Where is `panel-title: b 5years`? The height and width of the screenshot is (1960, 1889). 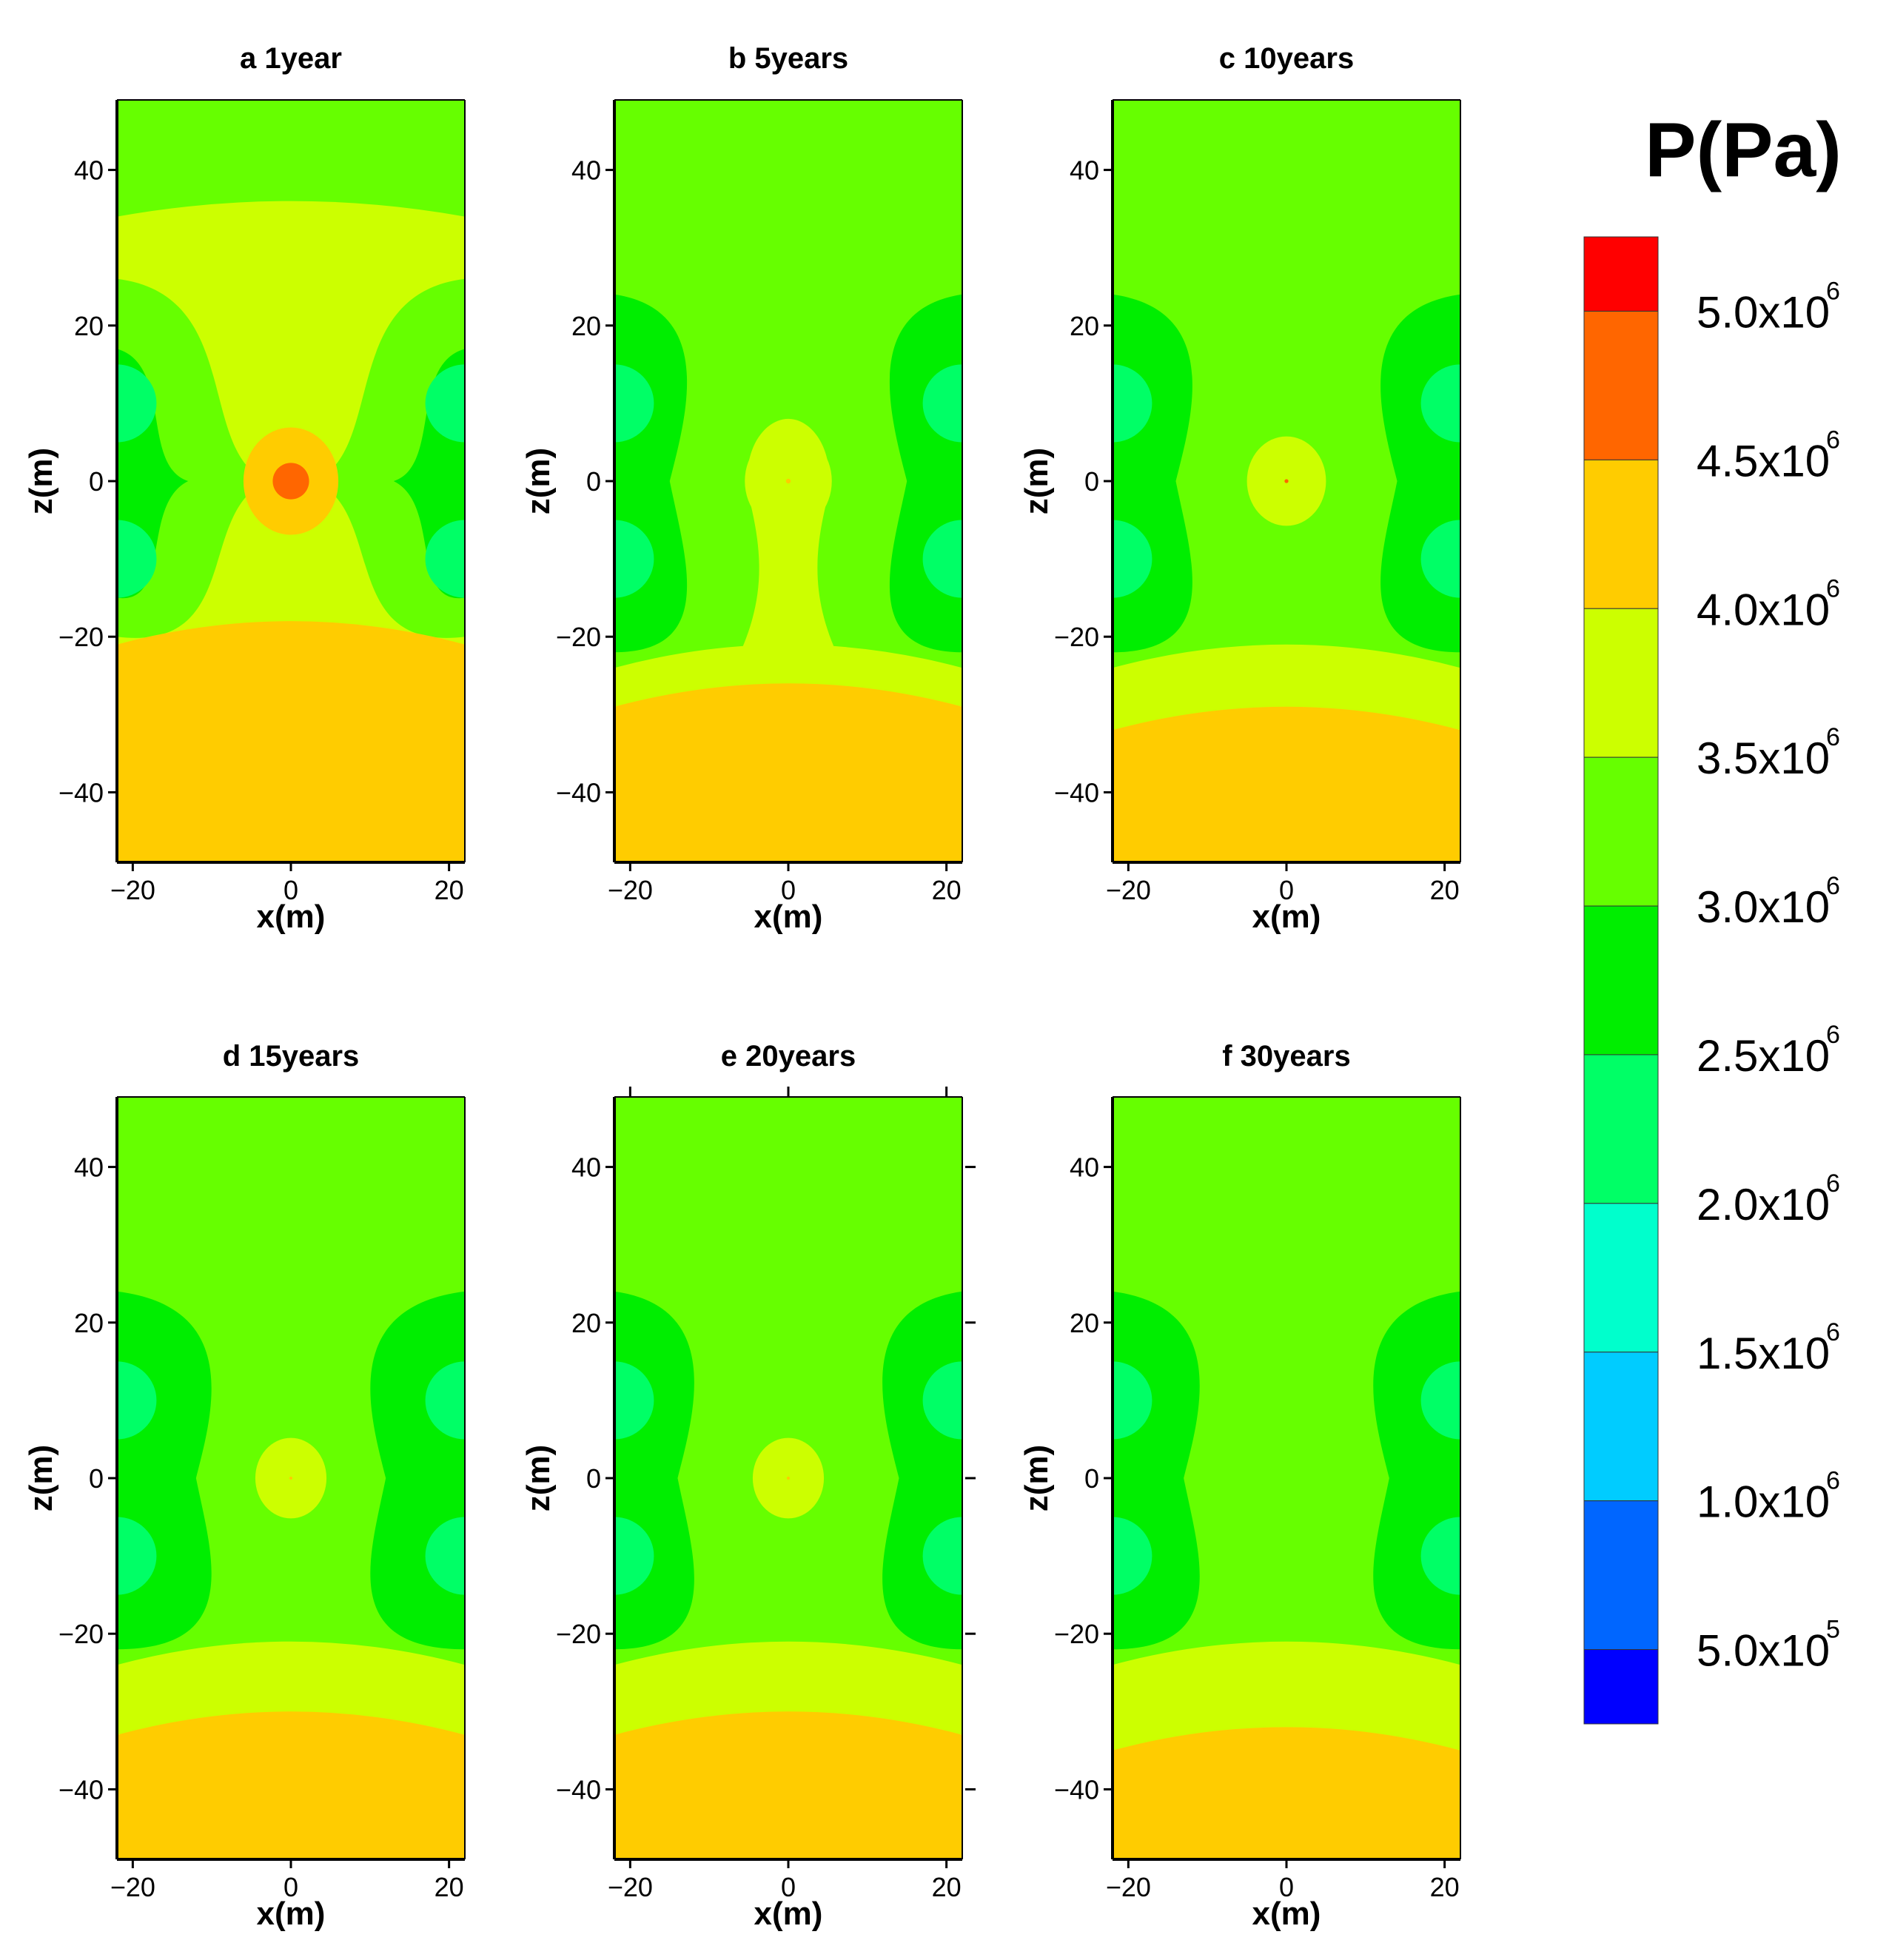 panel-title: b 5years is located at coordinates (788, 59).